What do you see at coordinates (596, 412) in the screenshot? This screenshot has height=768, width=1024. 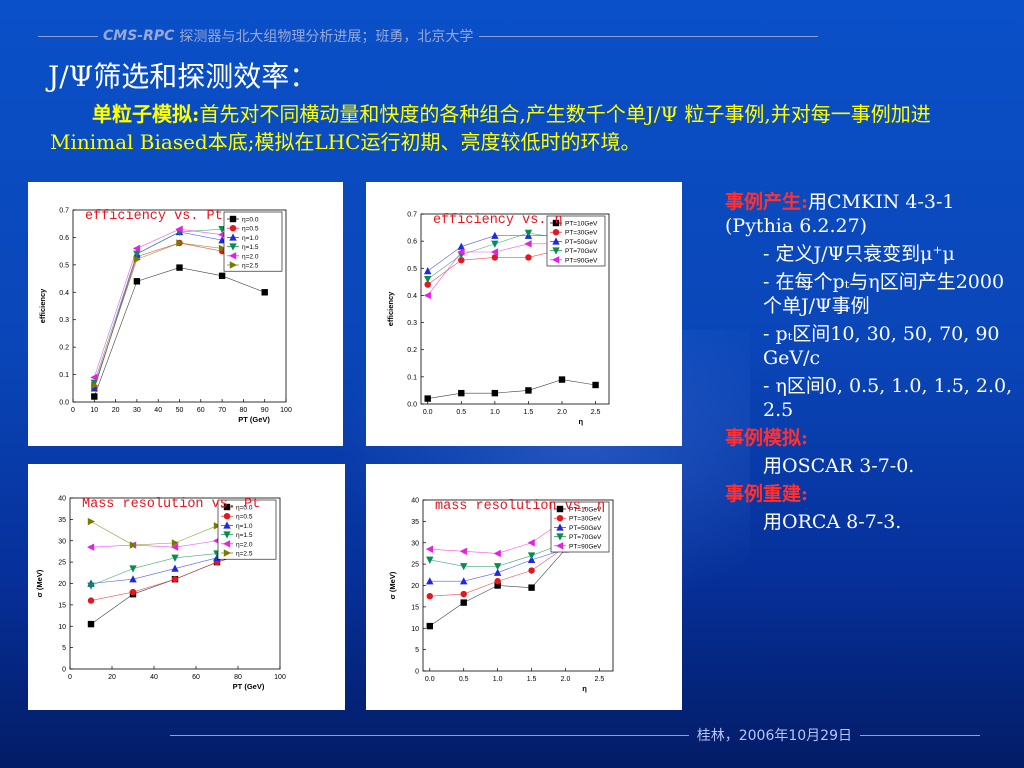 I see `x-tick-label: 2.5` at bounding box center [596, 412].